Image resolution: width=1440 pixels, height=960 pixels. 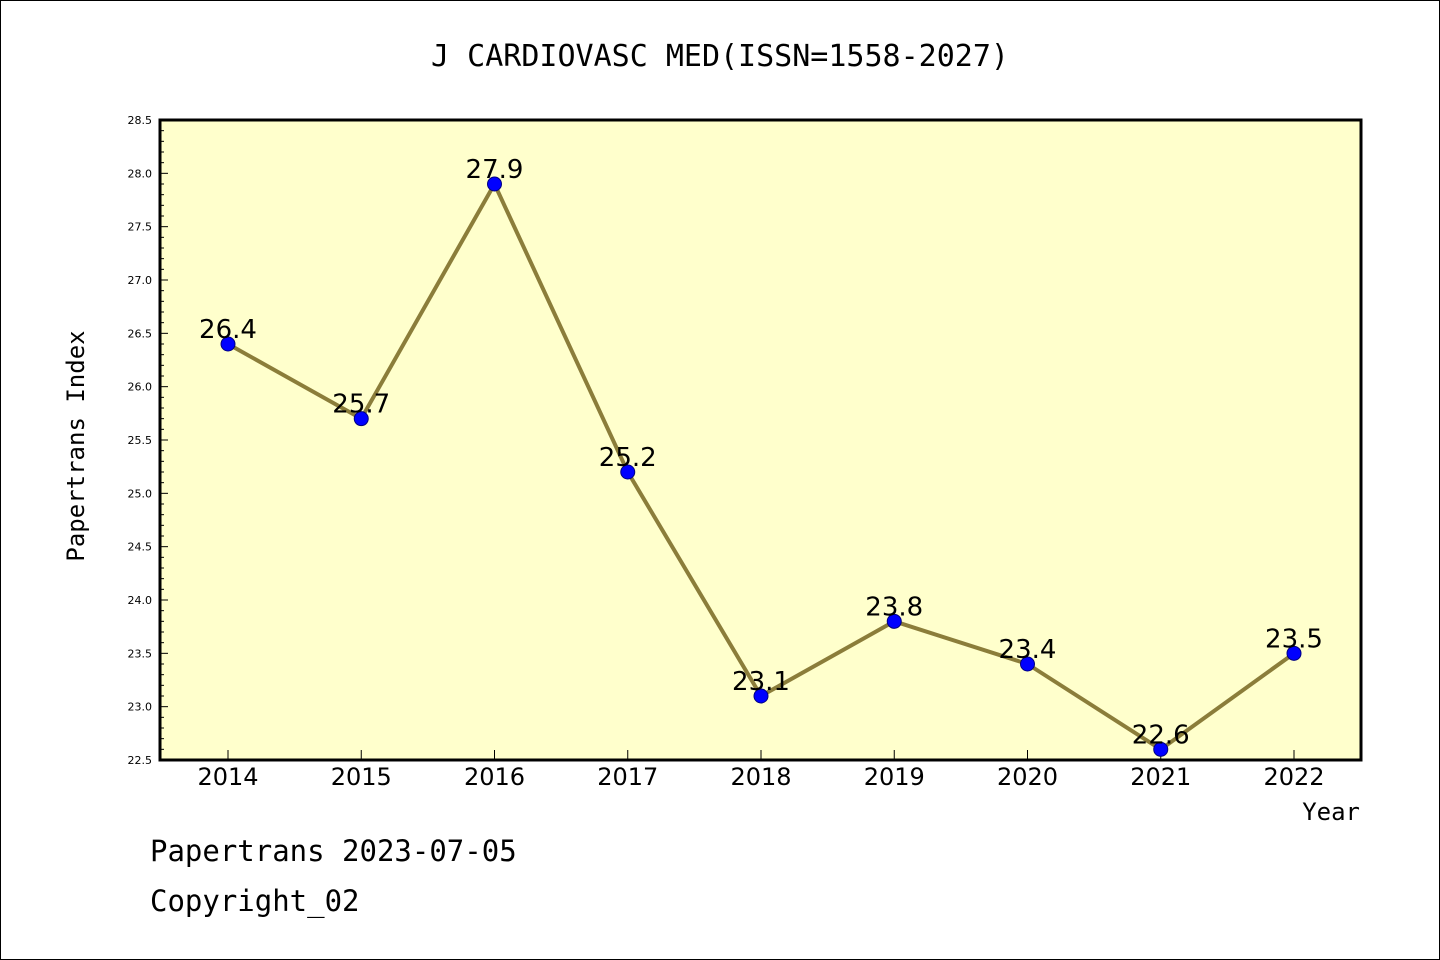 I want to click on y-tick-label: 22.5, so click(x=140, y=760).